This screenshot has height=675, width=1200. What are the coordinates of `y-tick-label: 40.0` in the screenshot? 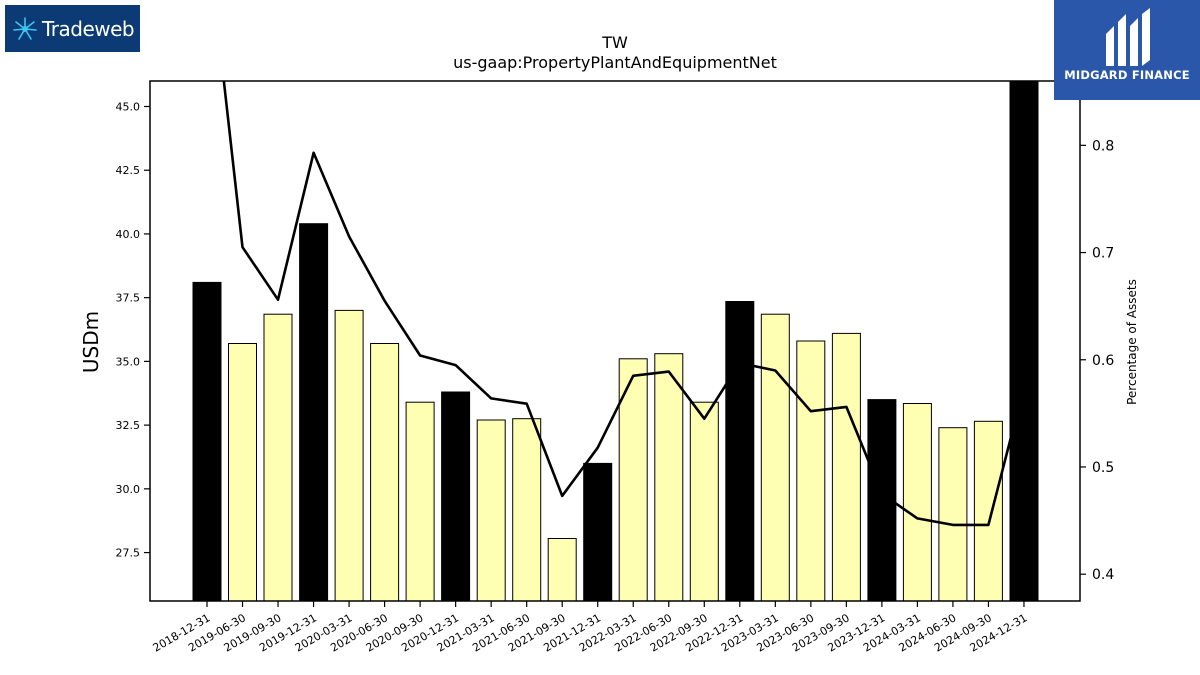 It's located at (128, 234).